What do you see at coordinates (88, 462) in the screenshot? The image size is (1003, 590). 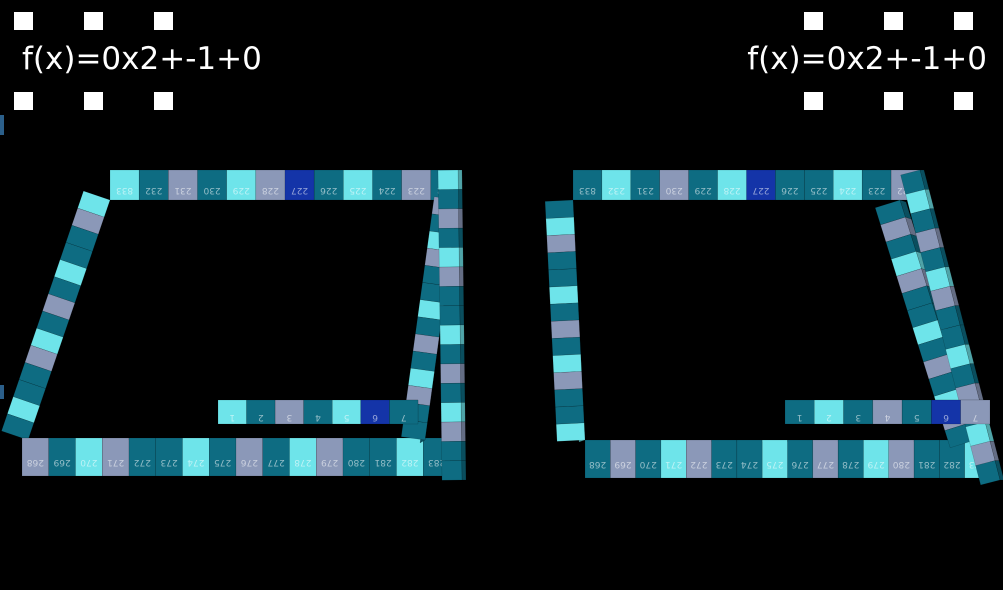 I see `cube-number-label: 270` at bounding box center [88, 462].